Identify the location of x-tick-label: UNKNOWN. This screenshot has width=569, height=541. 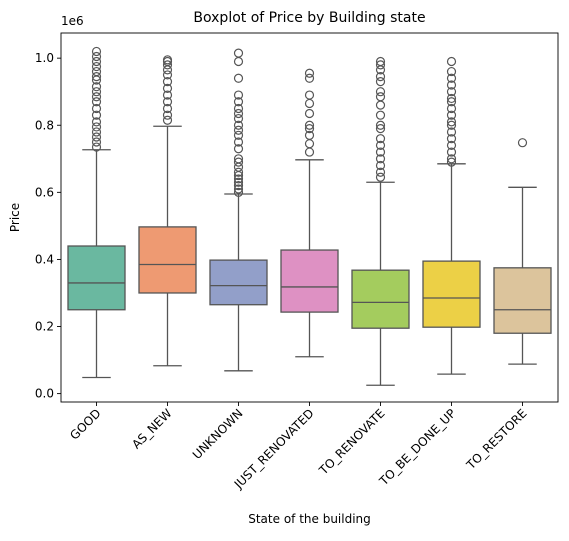
(218, 434).